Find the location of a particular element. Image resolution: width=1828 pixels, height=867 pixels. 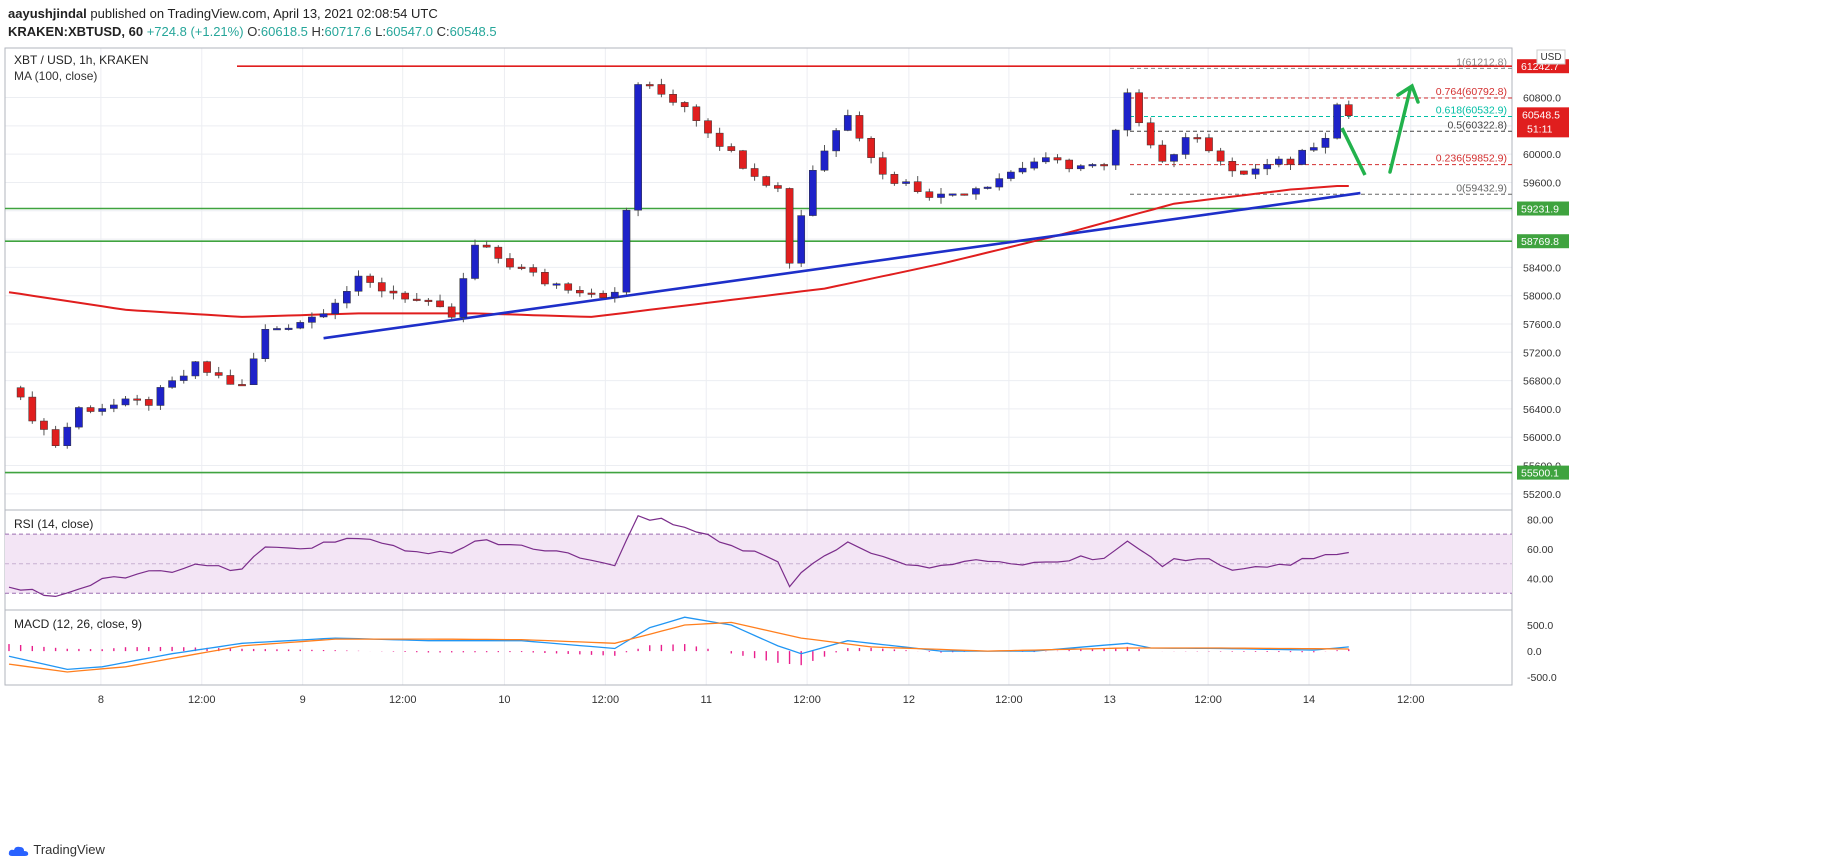

fib-label-0: 0(59432.9) is located at coordinates (1481, 188).